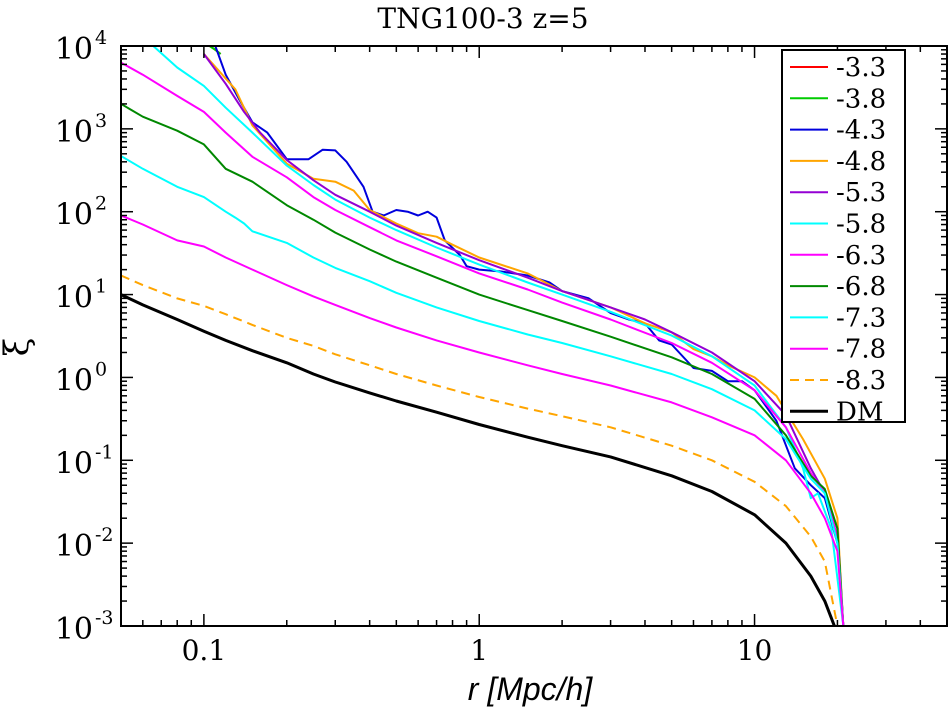  I want to click on legend-label-10: -8.3, so click(861, 381).